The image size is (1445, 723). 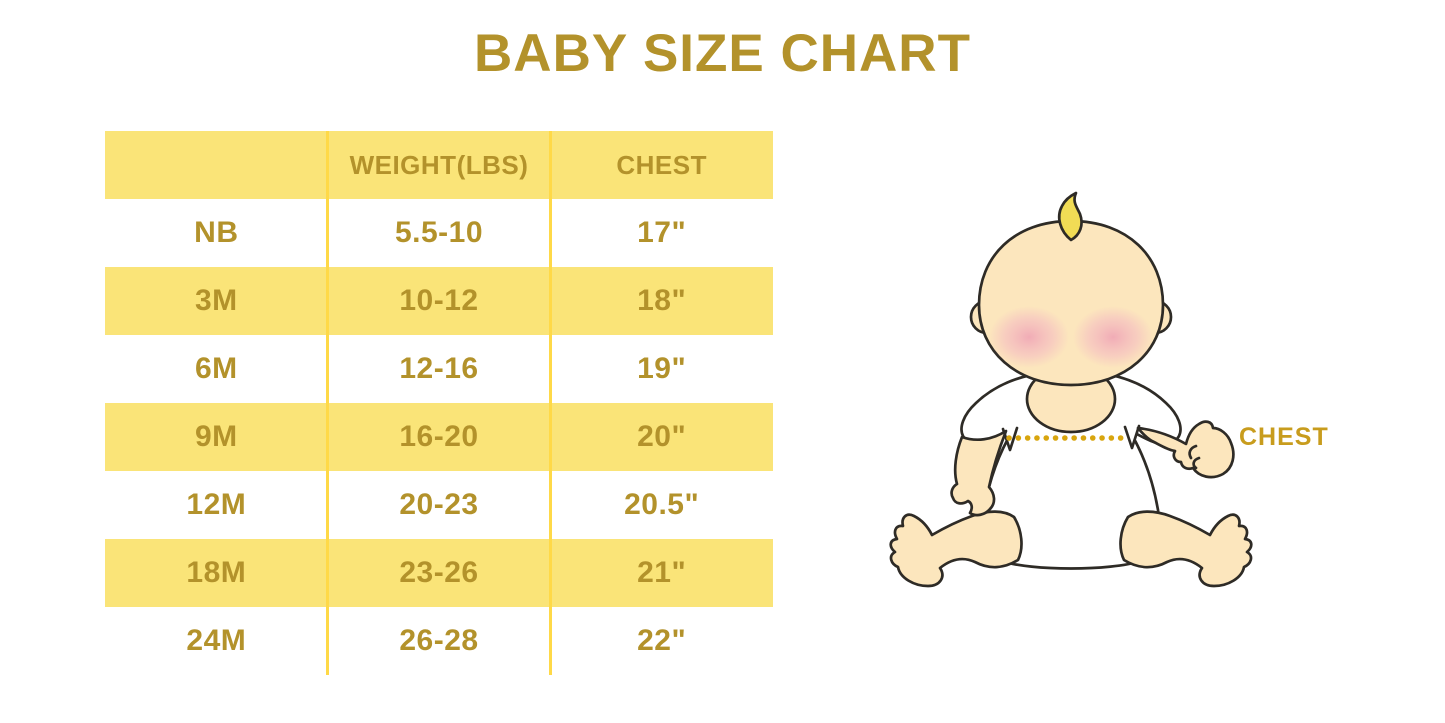 I want to click on cell-chest: 20.5", so click(x=662, y=504).